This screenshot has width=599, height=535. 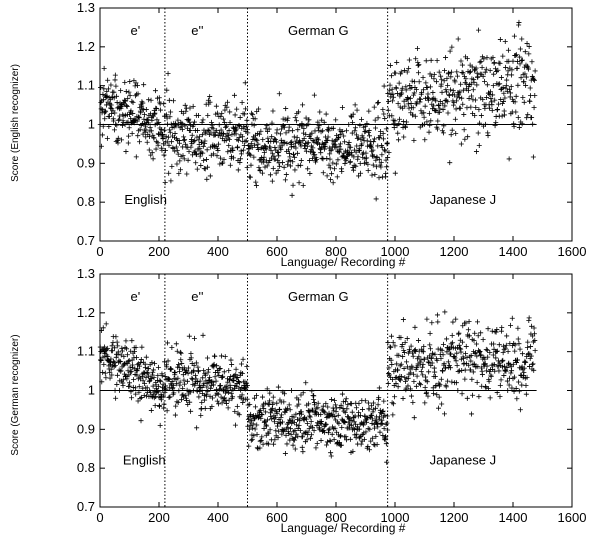 What do you see at coordinates (318, 30) in the screenshot?
I see `region-label-german: German G` at bounding box center [318, 30].